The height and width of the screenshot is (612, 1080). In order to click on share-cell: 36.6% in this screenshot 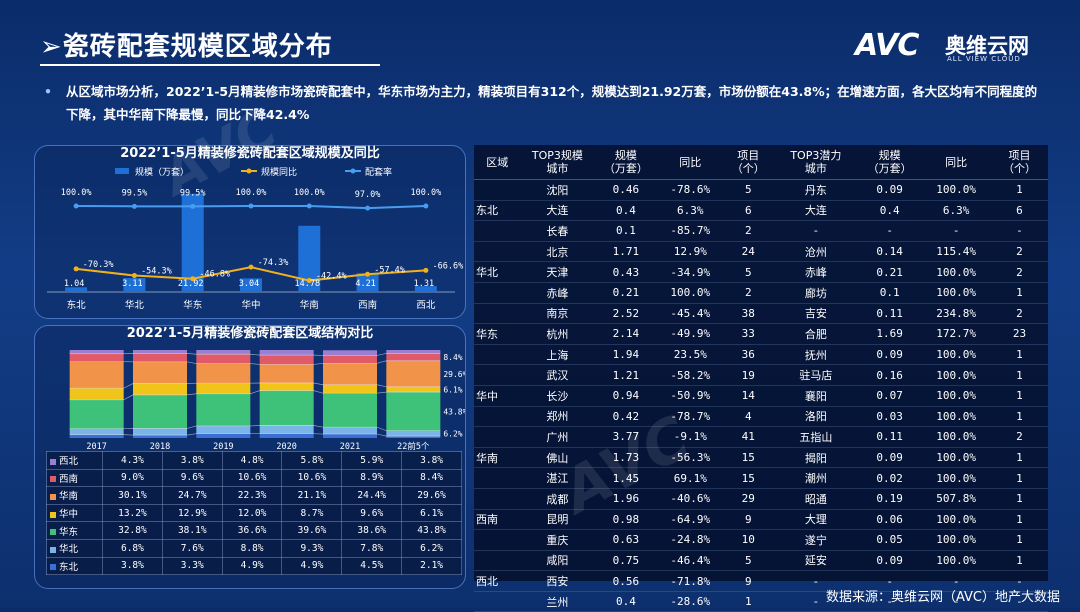, I will do `click(252, 530)`.